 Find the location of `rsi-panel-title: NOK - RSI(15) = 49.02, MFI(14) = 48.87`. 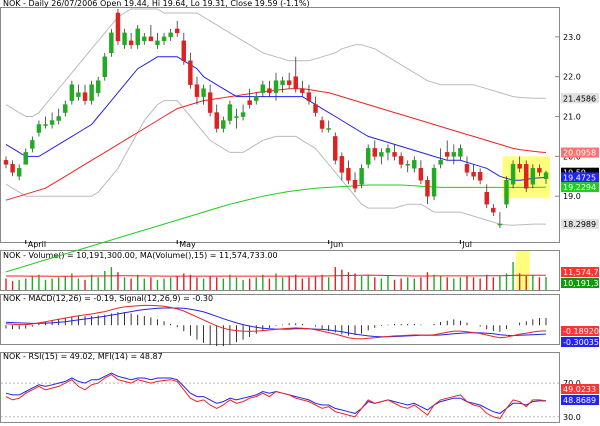

rsi-panel-title: NOK - RSI(15) = 49.02, MFI(14) = 48.87 is located at coordinates (83, 356).